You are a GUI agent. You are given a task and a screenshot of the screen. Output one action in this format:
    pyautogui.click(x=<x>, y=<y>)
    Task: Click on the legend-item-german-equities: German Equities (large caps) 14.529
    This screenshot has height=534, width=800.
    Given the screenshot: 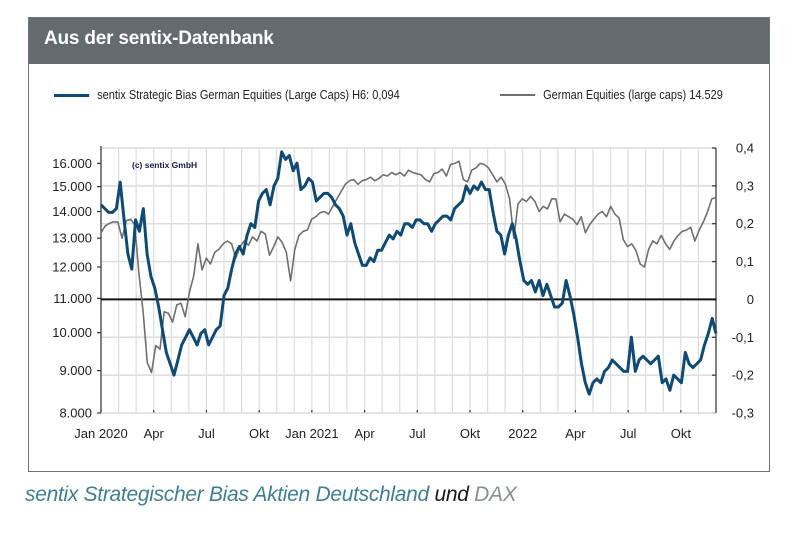 What is the action you would take?
    pyautogui.click(x=611, y=95)
    